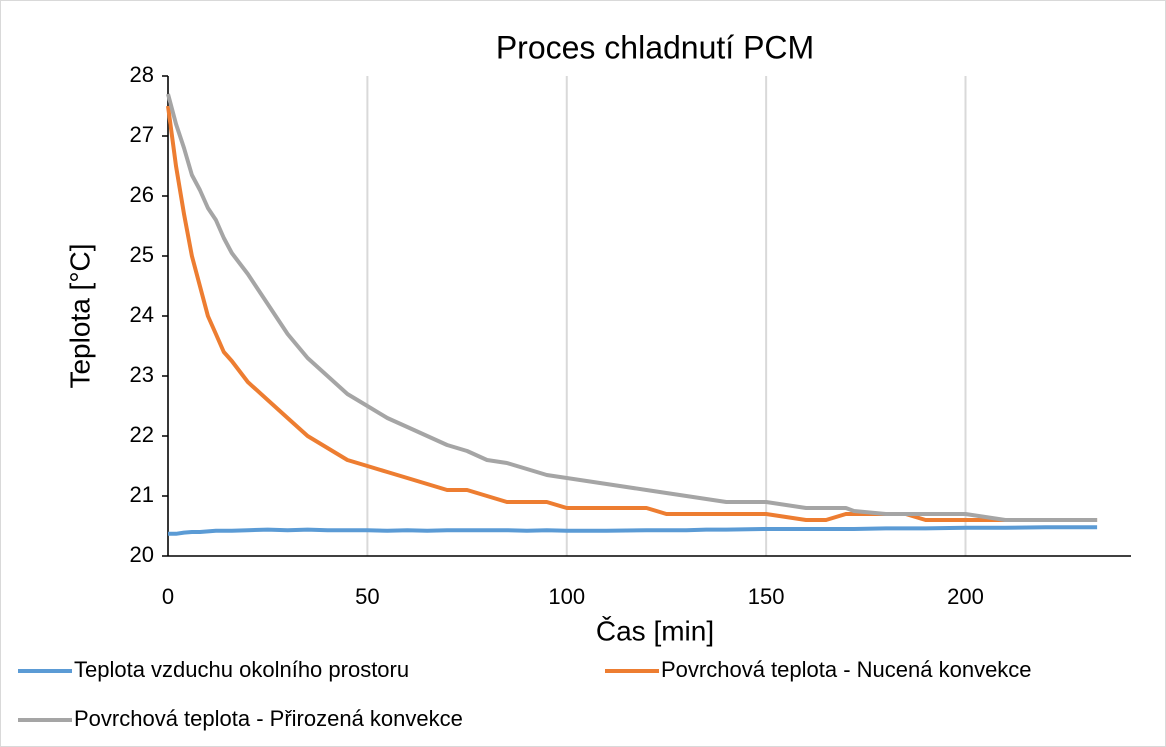 Image resolution: width=1166 pixels, height=747 pixels. Describe the element at coordinates (655, 47) in the screenshot. I see `chart-title: Proces chladnutí PCM` at that location.